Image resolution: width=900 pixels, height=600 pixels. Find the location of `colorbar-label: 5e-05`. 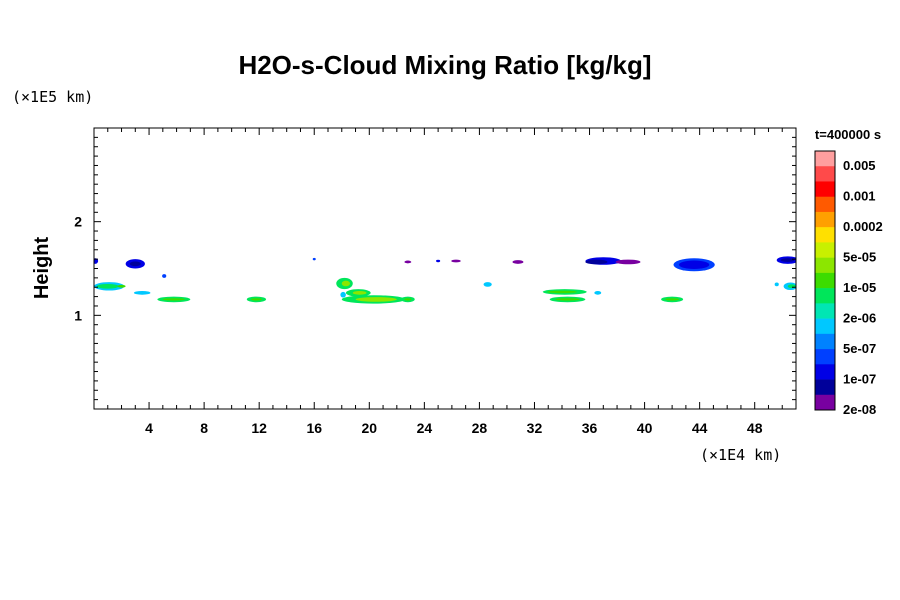

colorbar-label: 5e-05 is located at coordinates (859, 257).